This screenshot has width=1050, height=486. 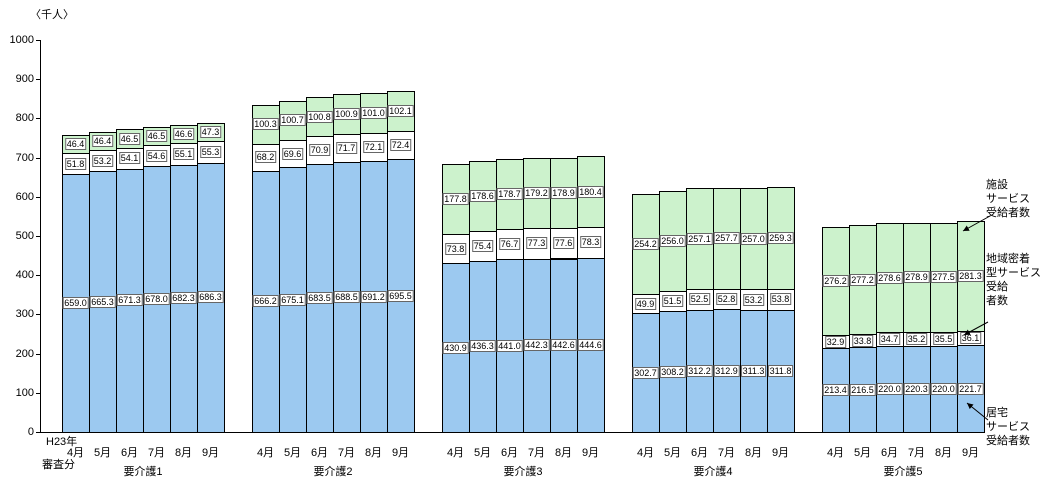 What do you see at coordinates (156, 299) in the screenshot?
I see `bar-value-label-home: 678.0` at bounding box center [156, 299].